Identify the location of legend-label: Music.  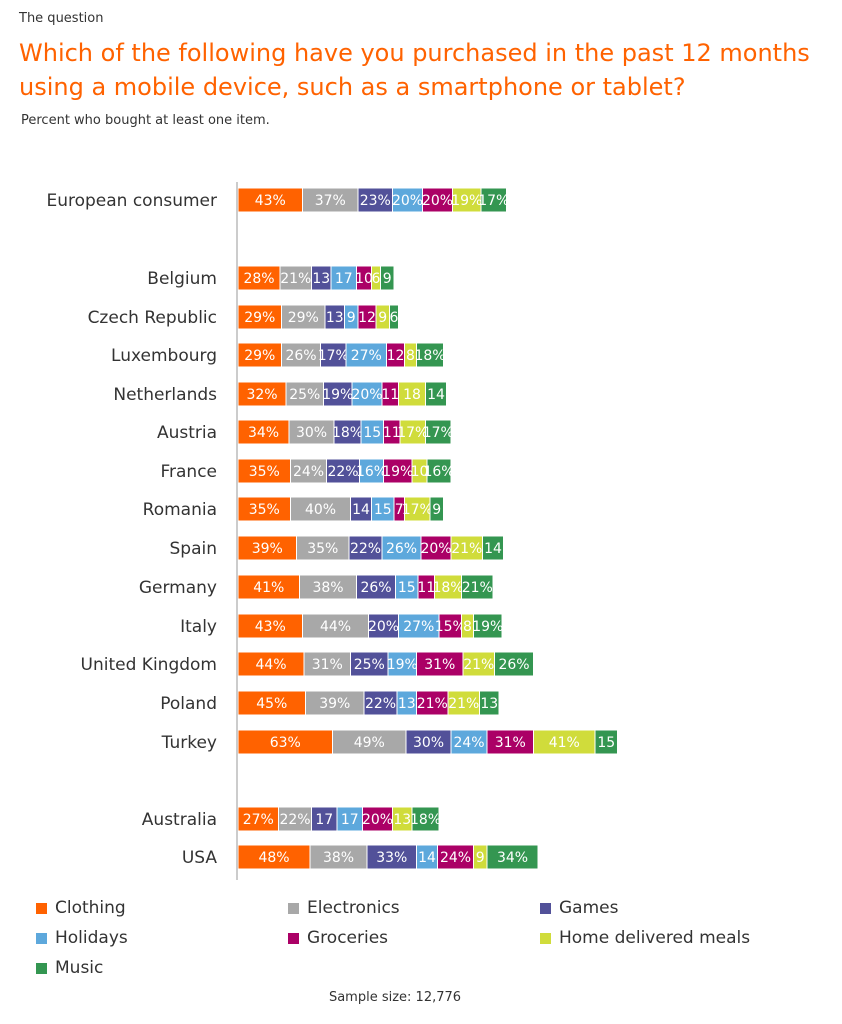
(79, 968).